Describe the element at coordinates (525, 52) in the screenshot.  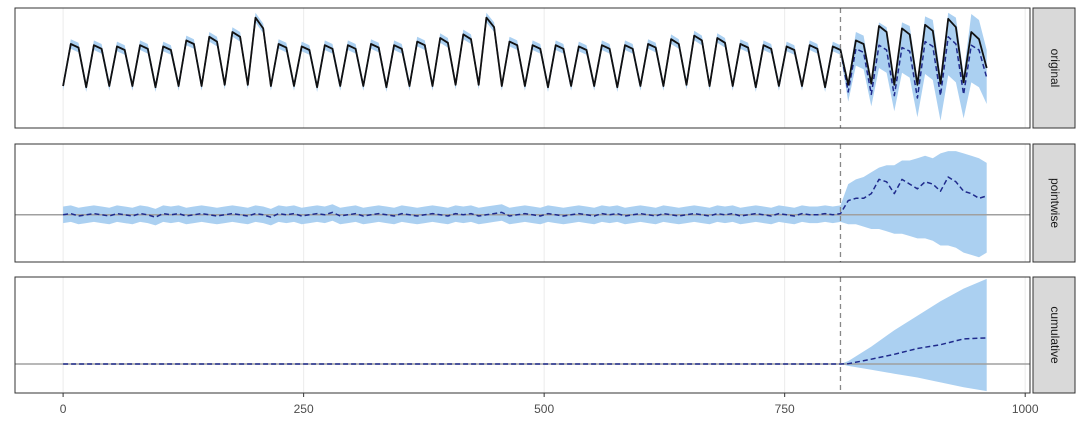
I see `actual-line` at that location.